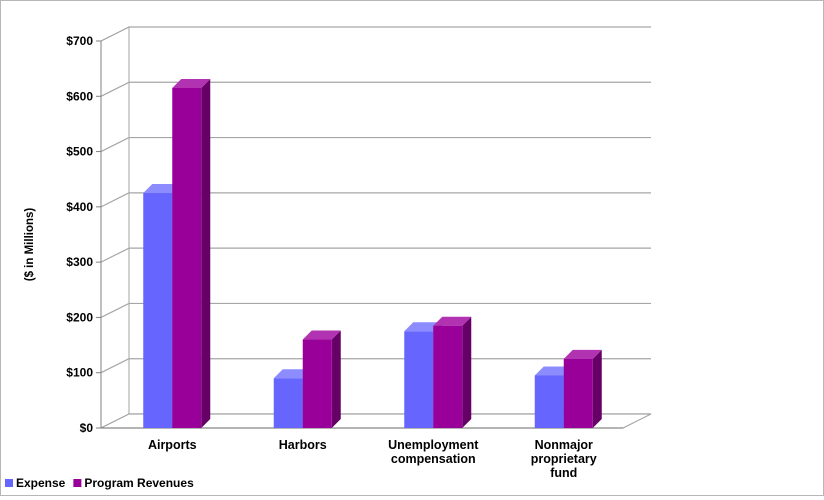  I want to click on side-wall, so click(115, 227).